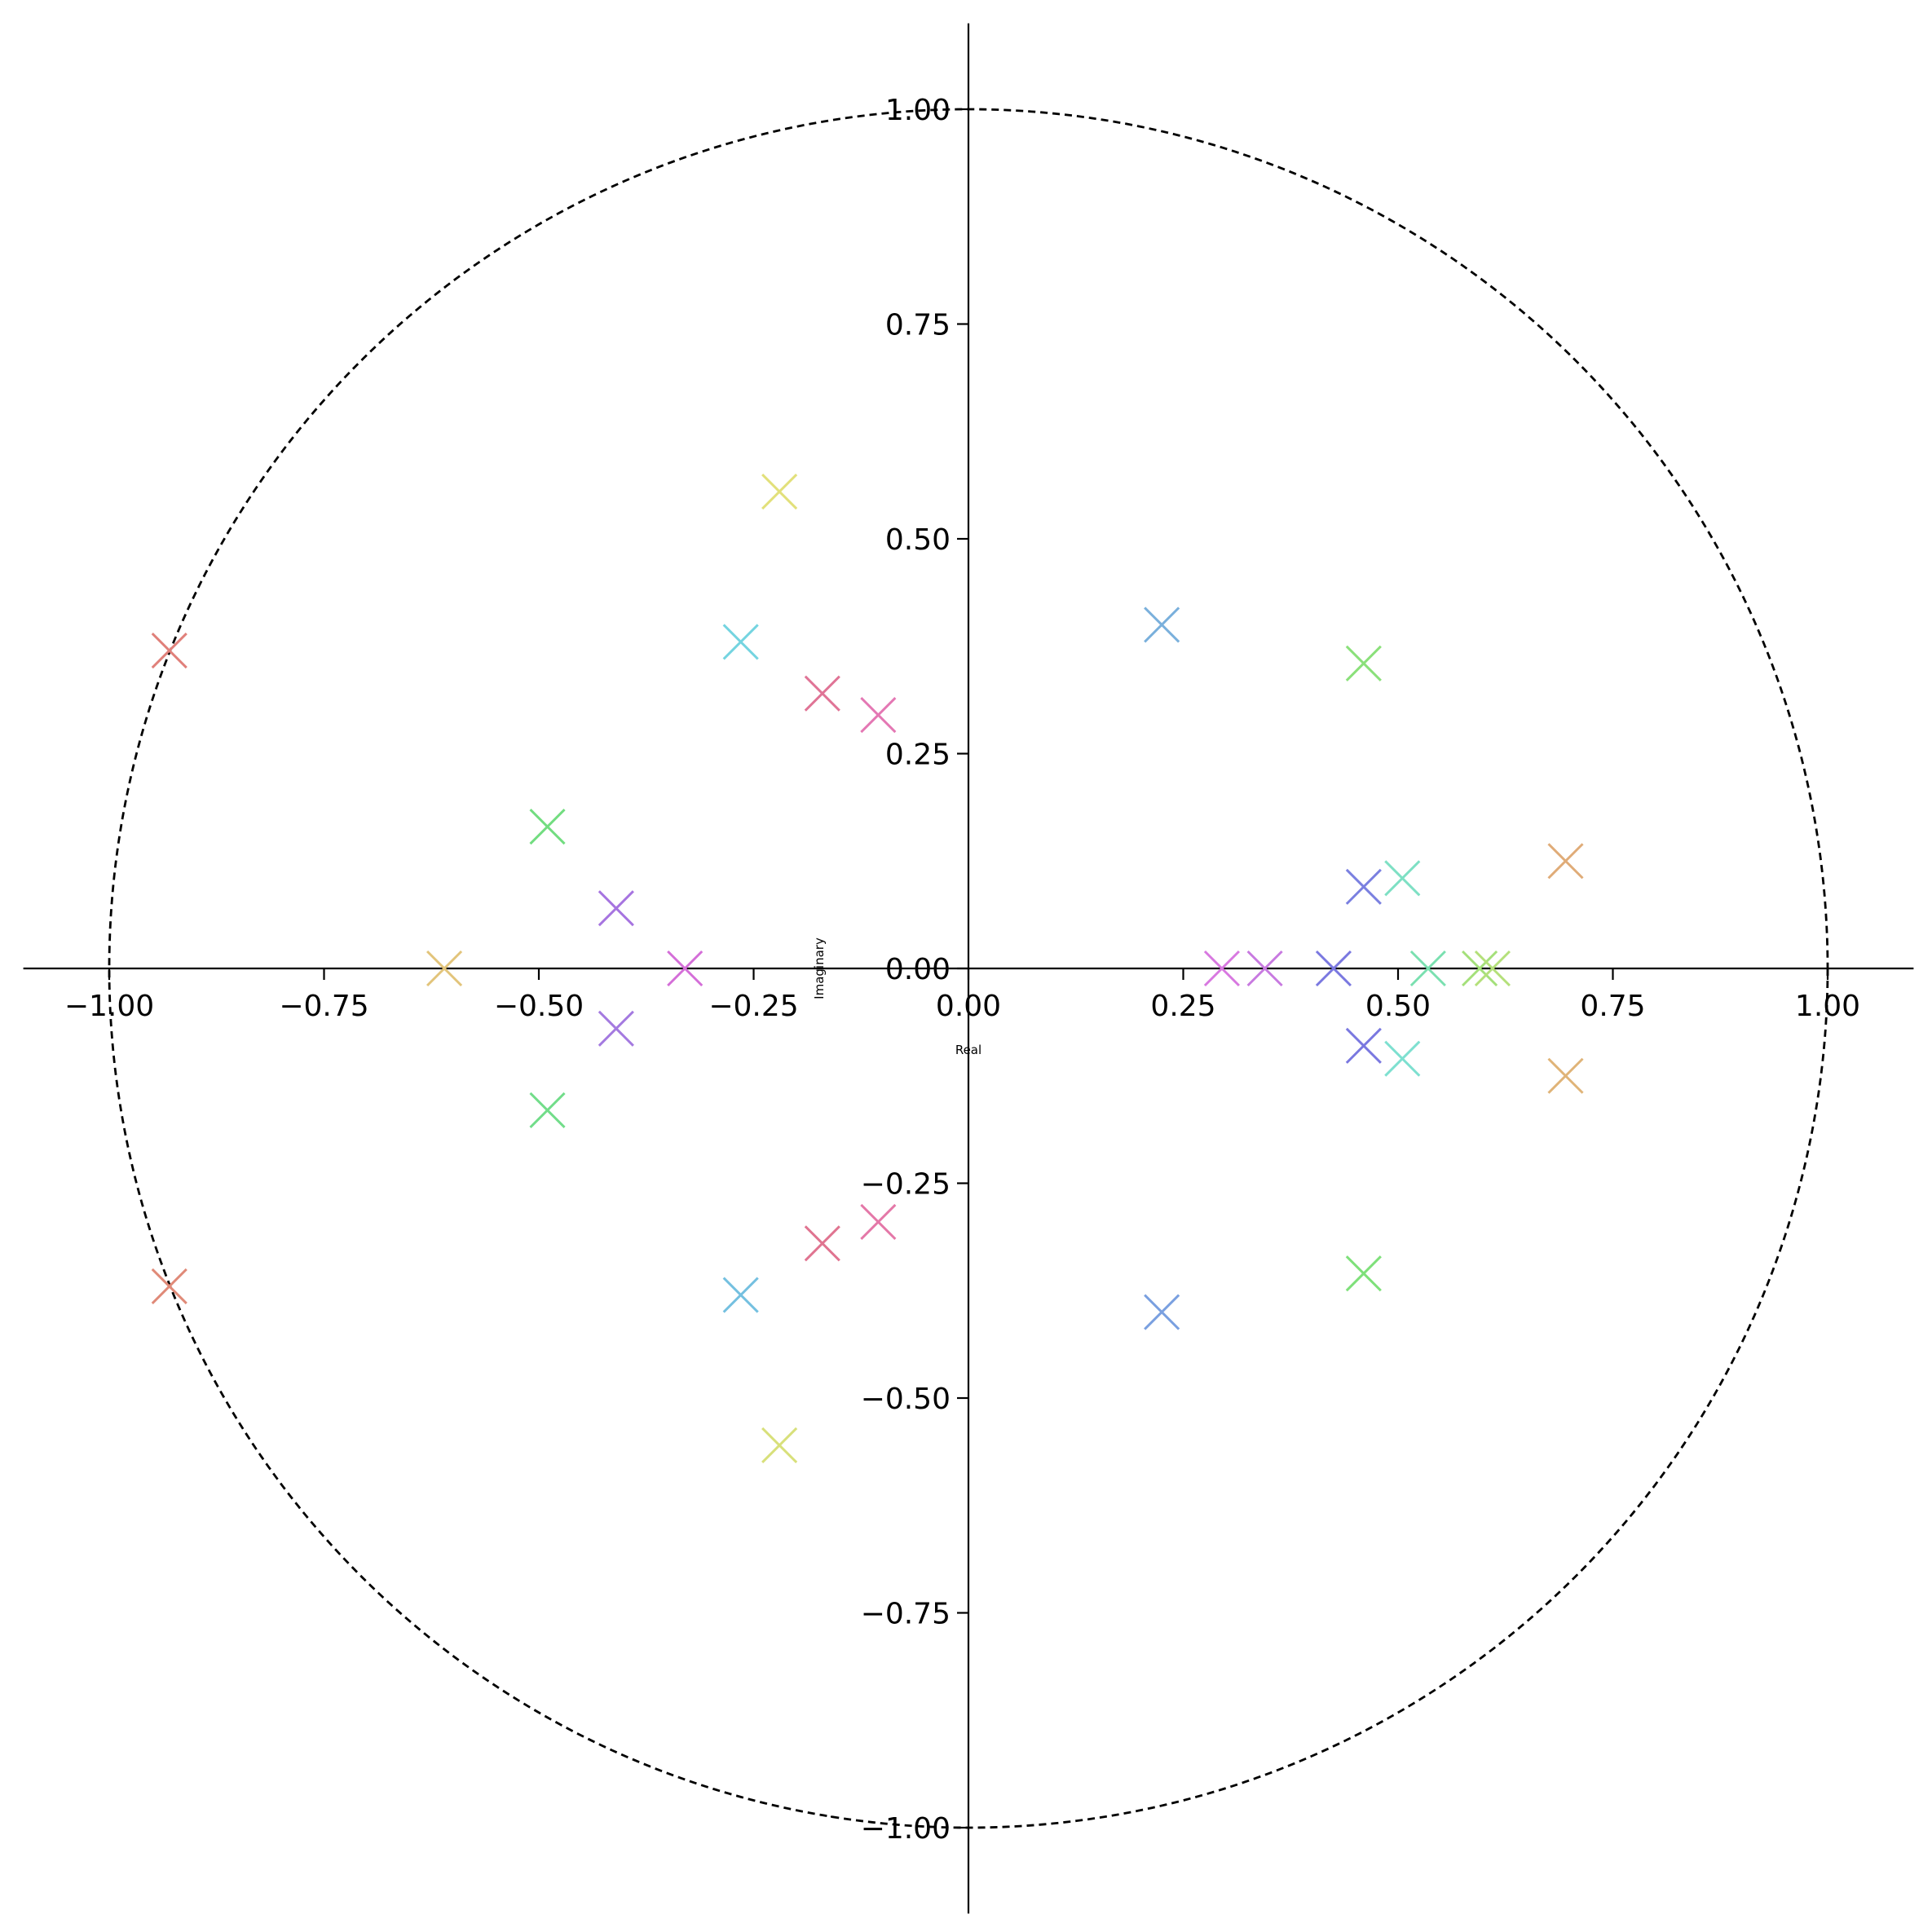 The image size is (1932, 1932). What do you see at coordinates (753, 1006) in the screenshot?
I see `x-tick-label: −0.25` at bounding box center [753, 1006].